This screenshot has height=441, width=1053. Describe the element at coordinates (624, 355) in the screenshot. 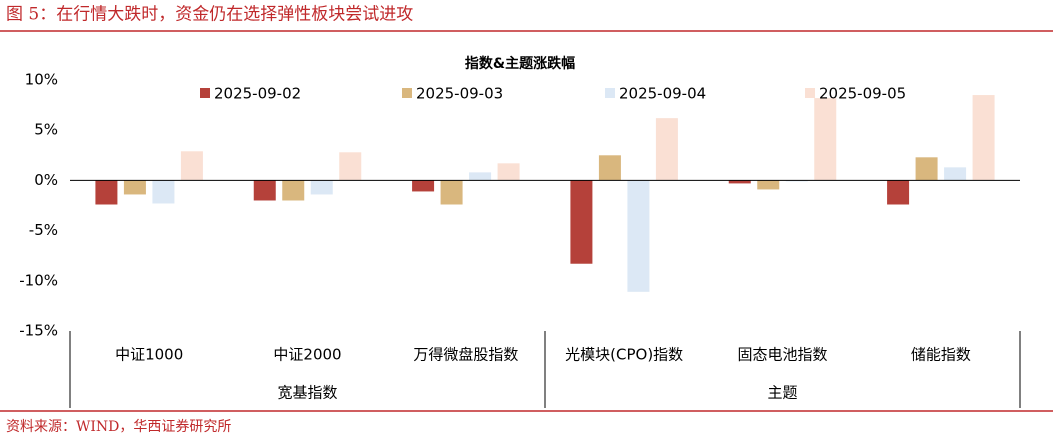

I see `x-tick-label: 光模块(CPO)指数` at that location.